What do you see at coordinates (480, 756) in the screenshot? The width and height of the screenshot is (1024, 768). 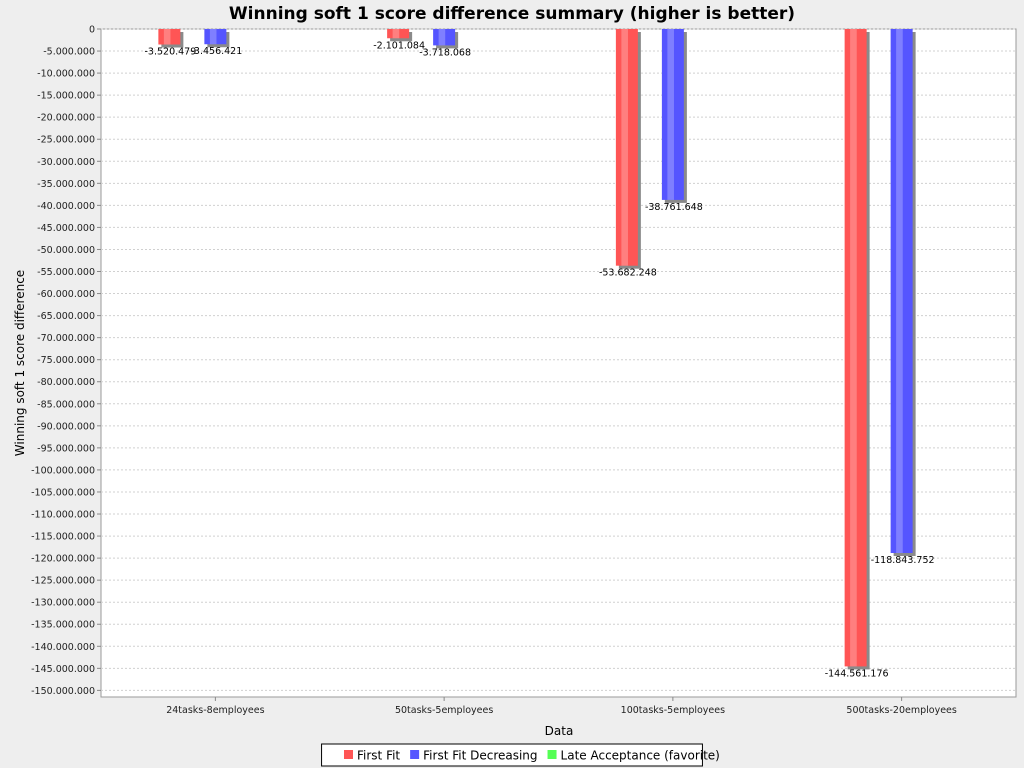 I see `legend-entry: First Fit Decreasing` at bounding box center [480, 756].